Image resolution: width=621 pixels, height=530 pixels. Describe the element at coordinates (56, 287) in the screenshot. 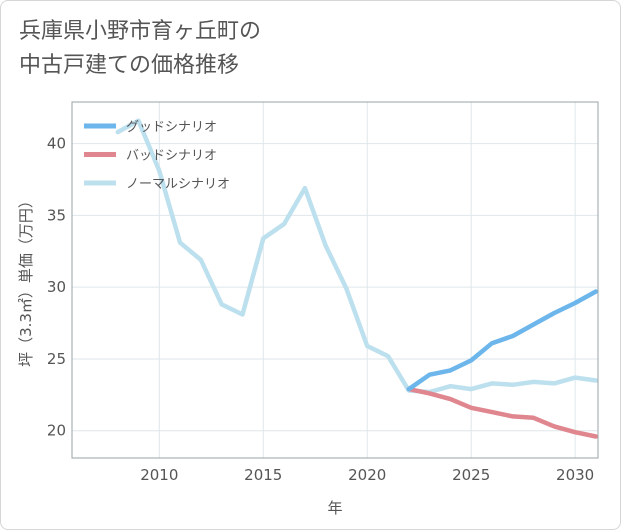

I see `y-tick-label-30: 30` at that location.